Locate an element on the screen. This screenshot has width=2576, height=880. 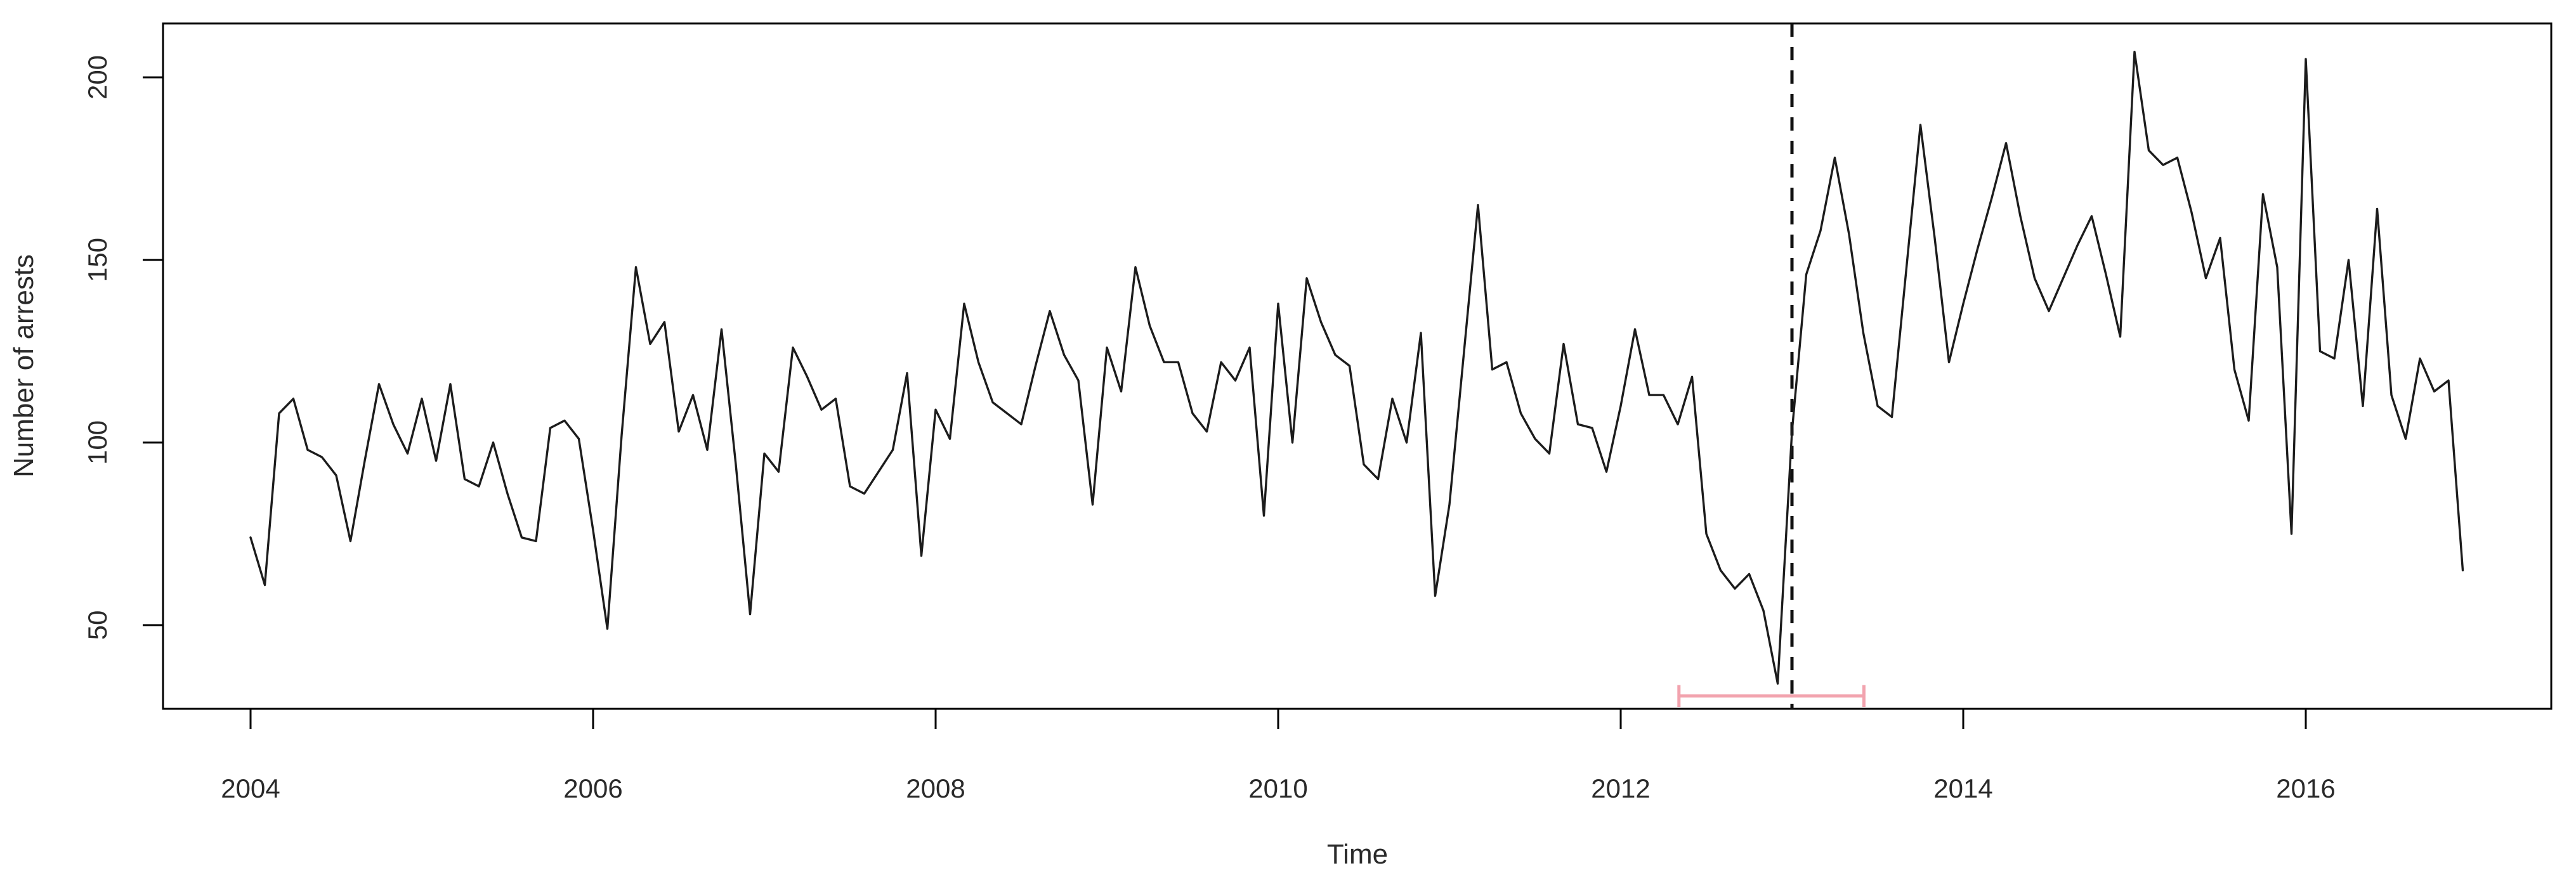
y-axis-title: Number of arrests is located at coordinates (24, 365).